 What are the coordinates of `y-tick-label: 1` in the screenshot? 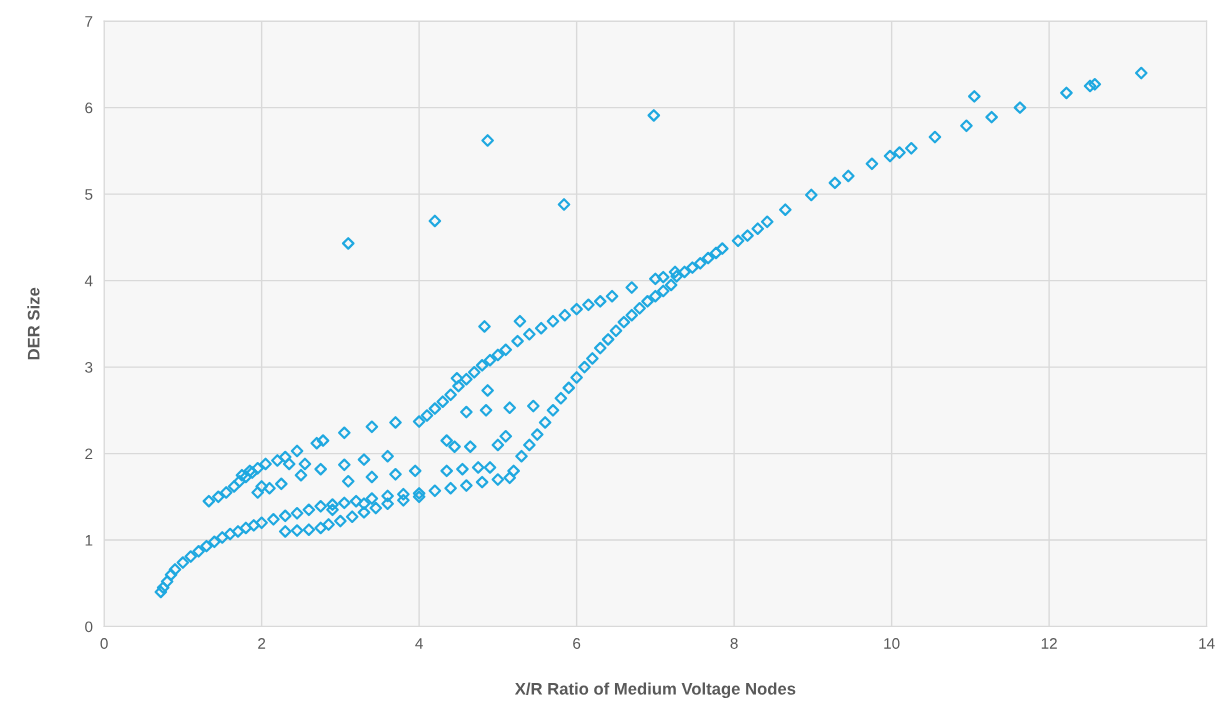 It's located at (89, 540).